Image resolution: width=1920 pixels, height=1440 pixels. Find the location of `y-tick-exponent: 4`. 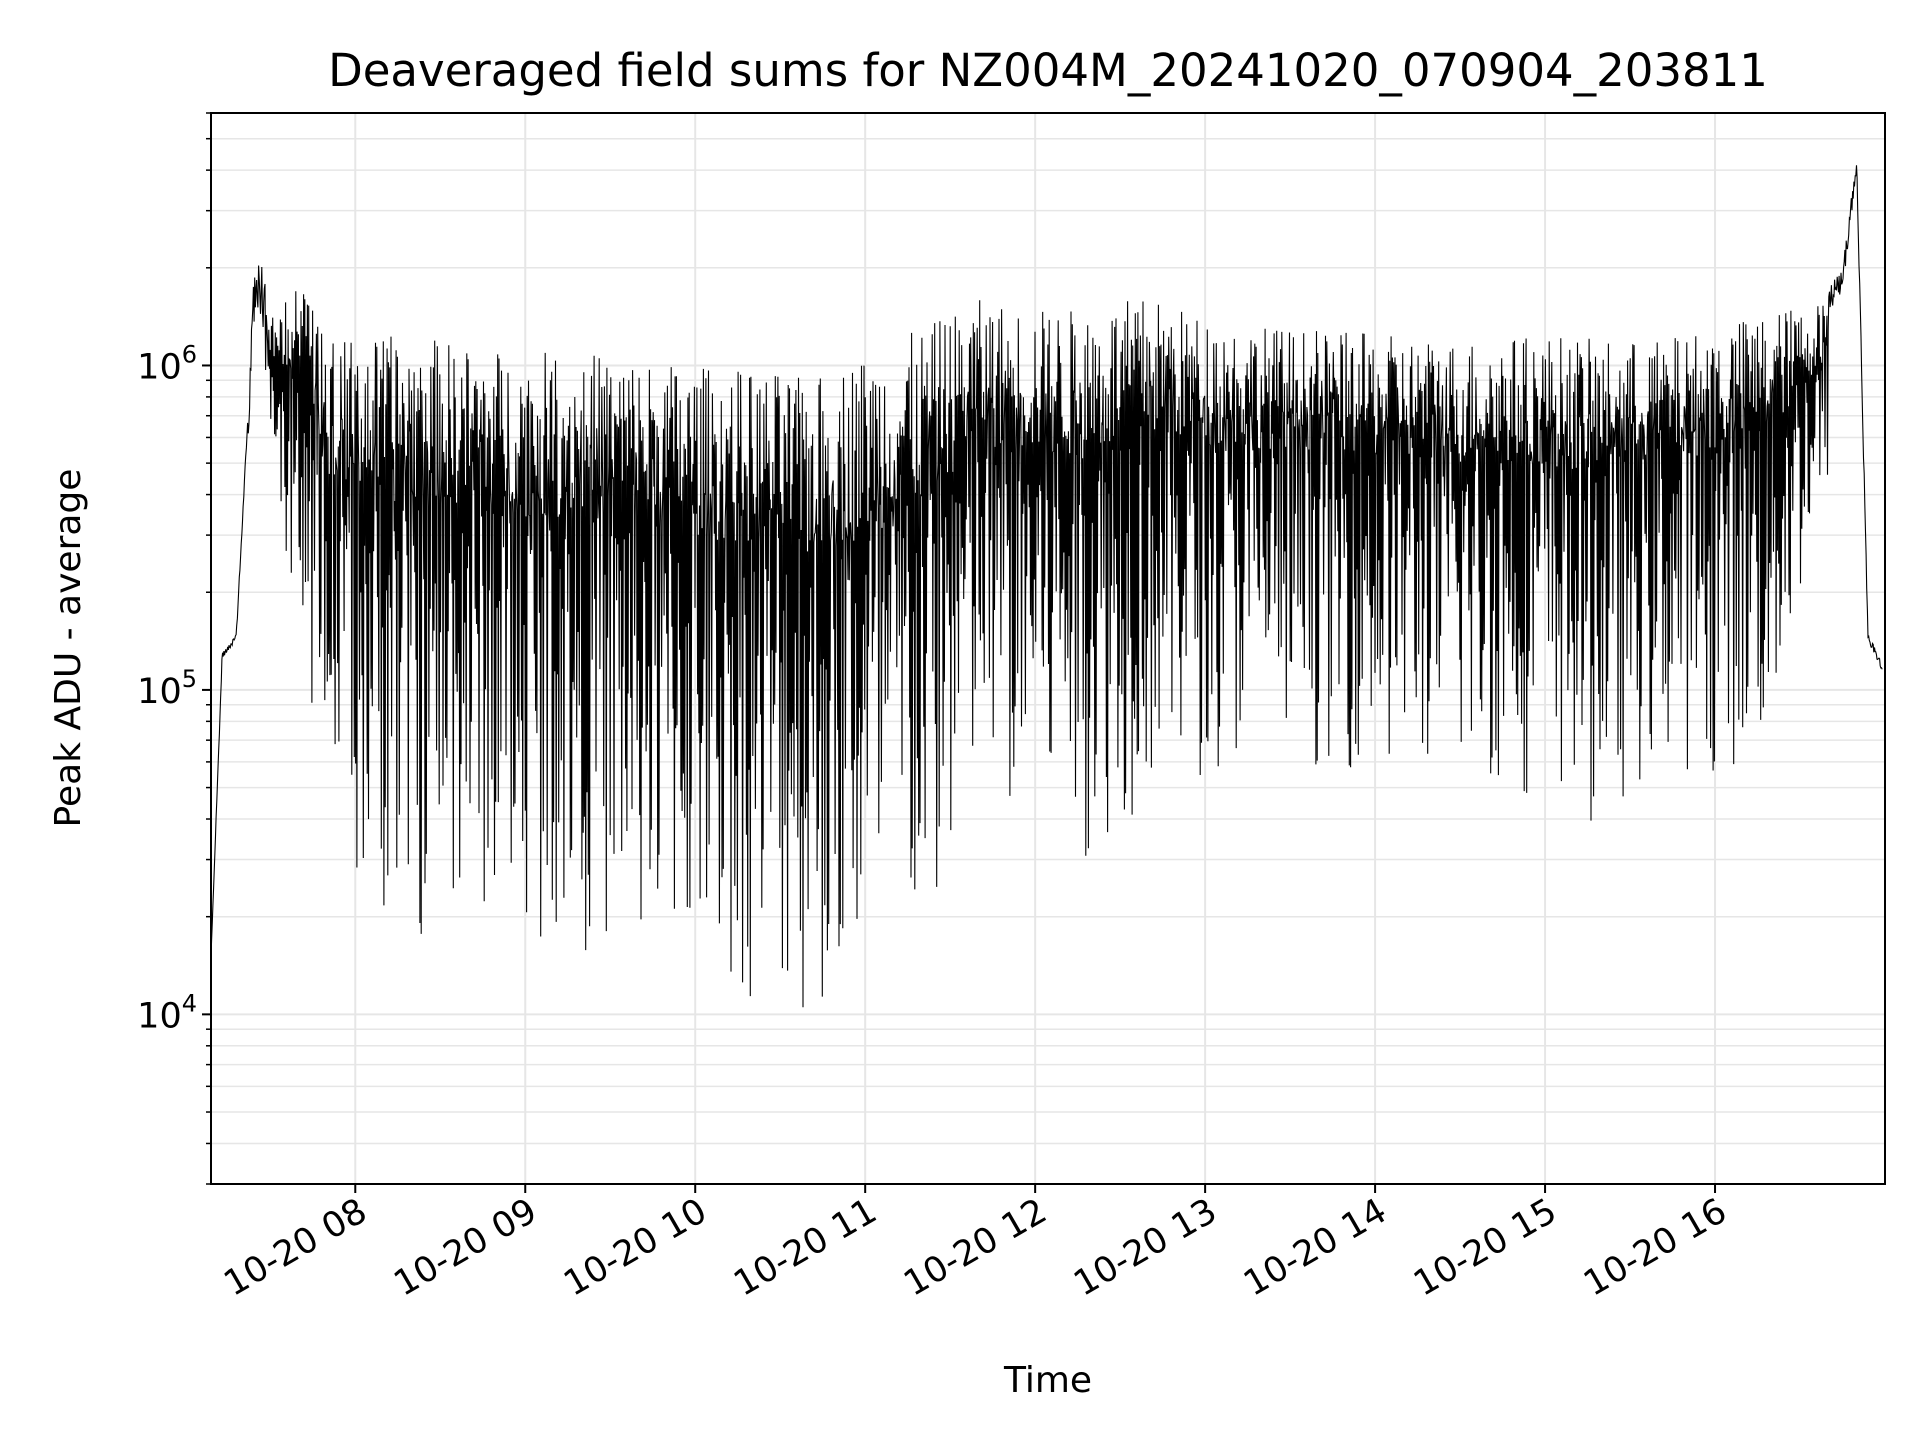

y-tick-exponent: 4 is located at coordinates (189, 1003).